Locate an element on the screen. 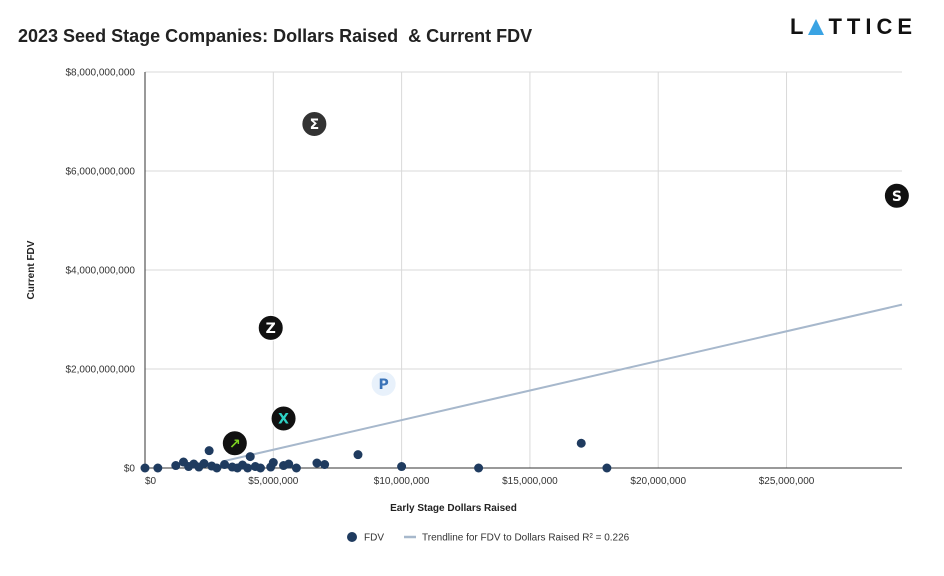 The height and width of the screenshot is (576, 944). sigma-logo-badge is located at coordinates (314, 123).